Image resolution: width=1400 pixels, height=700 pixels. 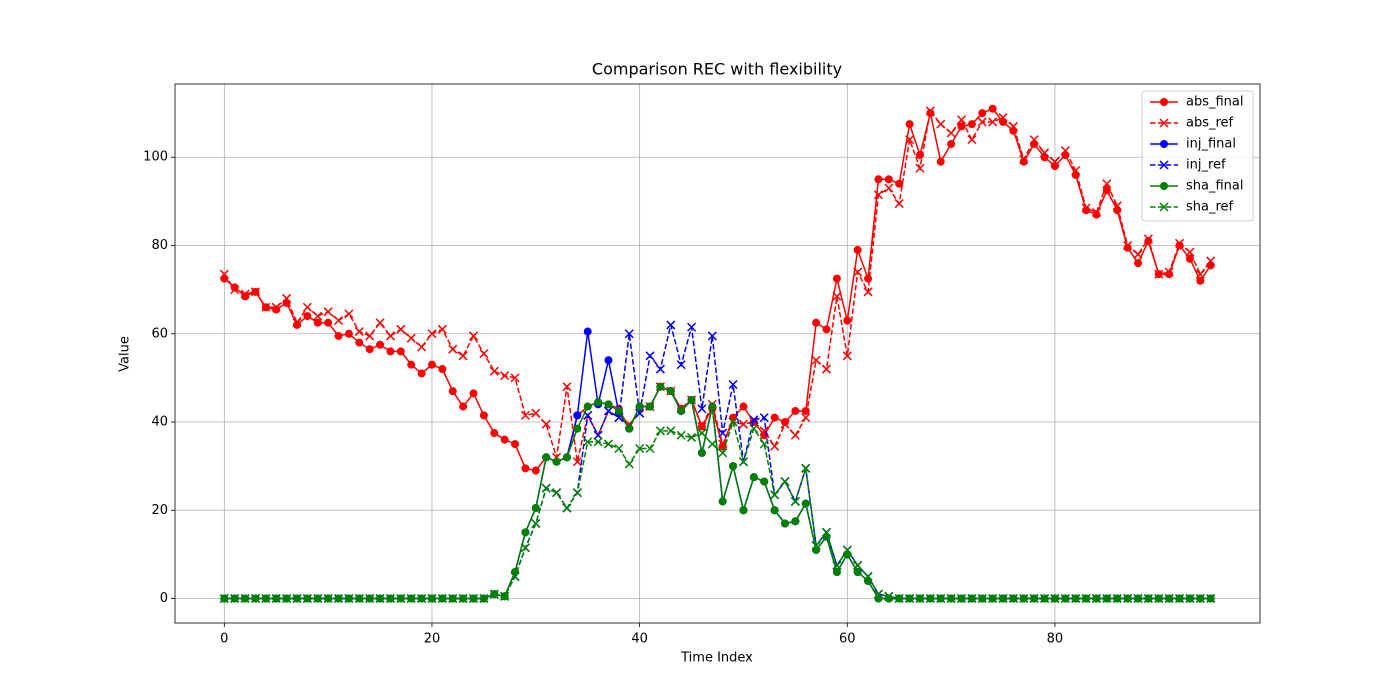 I want to click on x-tick-label: 60, so click(x=847, y=639).